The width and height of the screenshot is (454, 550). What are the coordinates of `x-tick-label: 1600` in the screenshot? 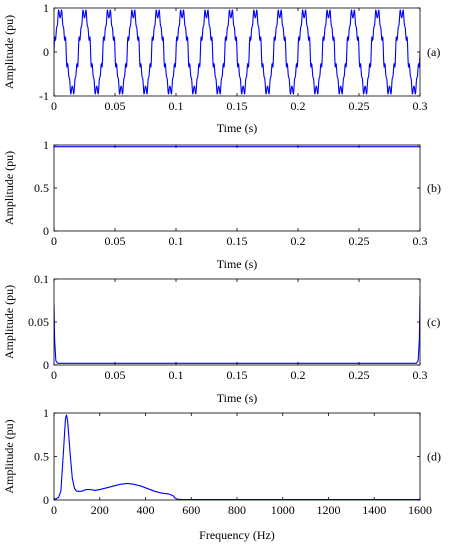 It's located at (420, 510).